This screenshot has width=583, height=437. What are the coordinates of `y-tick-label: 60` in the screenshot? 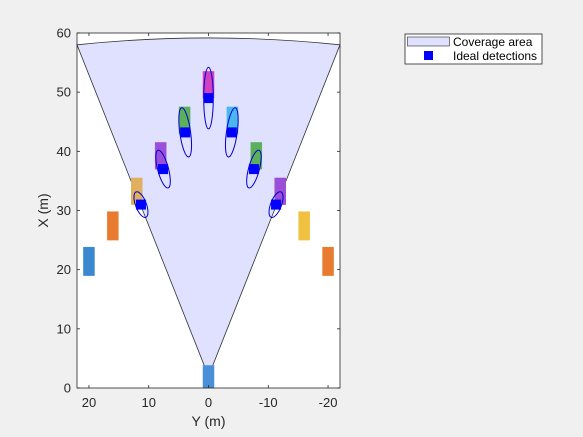 It's located at (64, 33).